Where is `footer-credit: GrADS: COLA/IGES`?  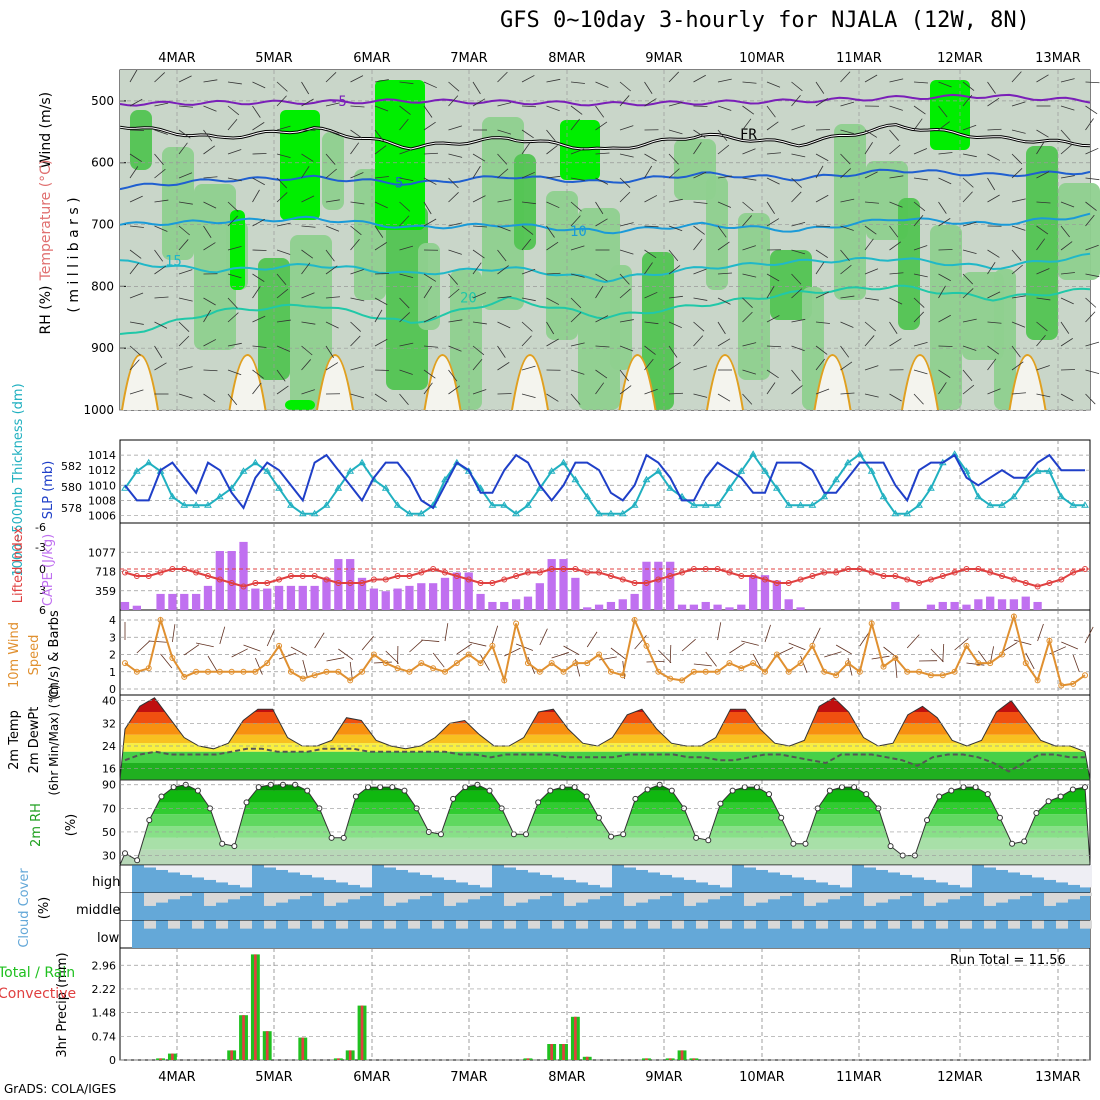
footer-credit: GrADS: COLA/IGES is located at coordinates (60, 1089).